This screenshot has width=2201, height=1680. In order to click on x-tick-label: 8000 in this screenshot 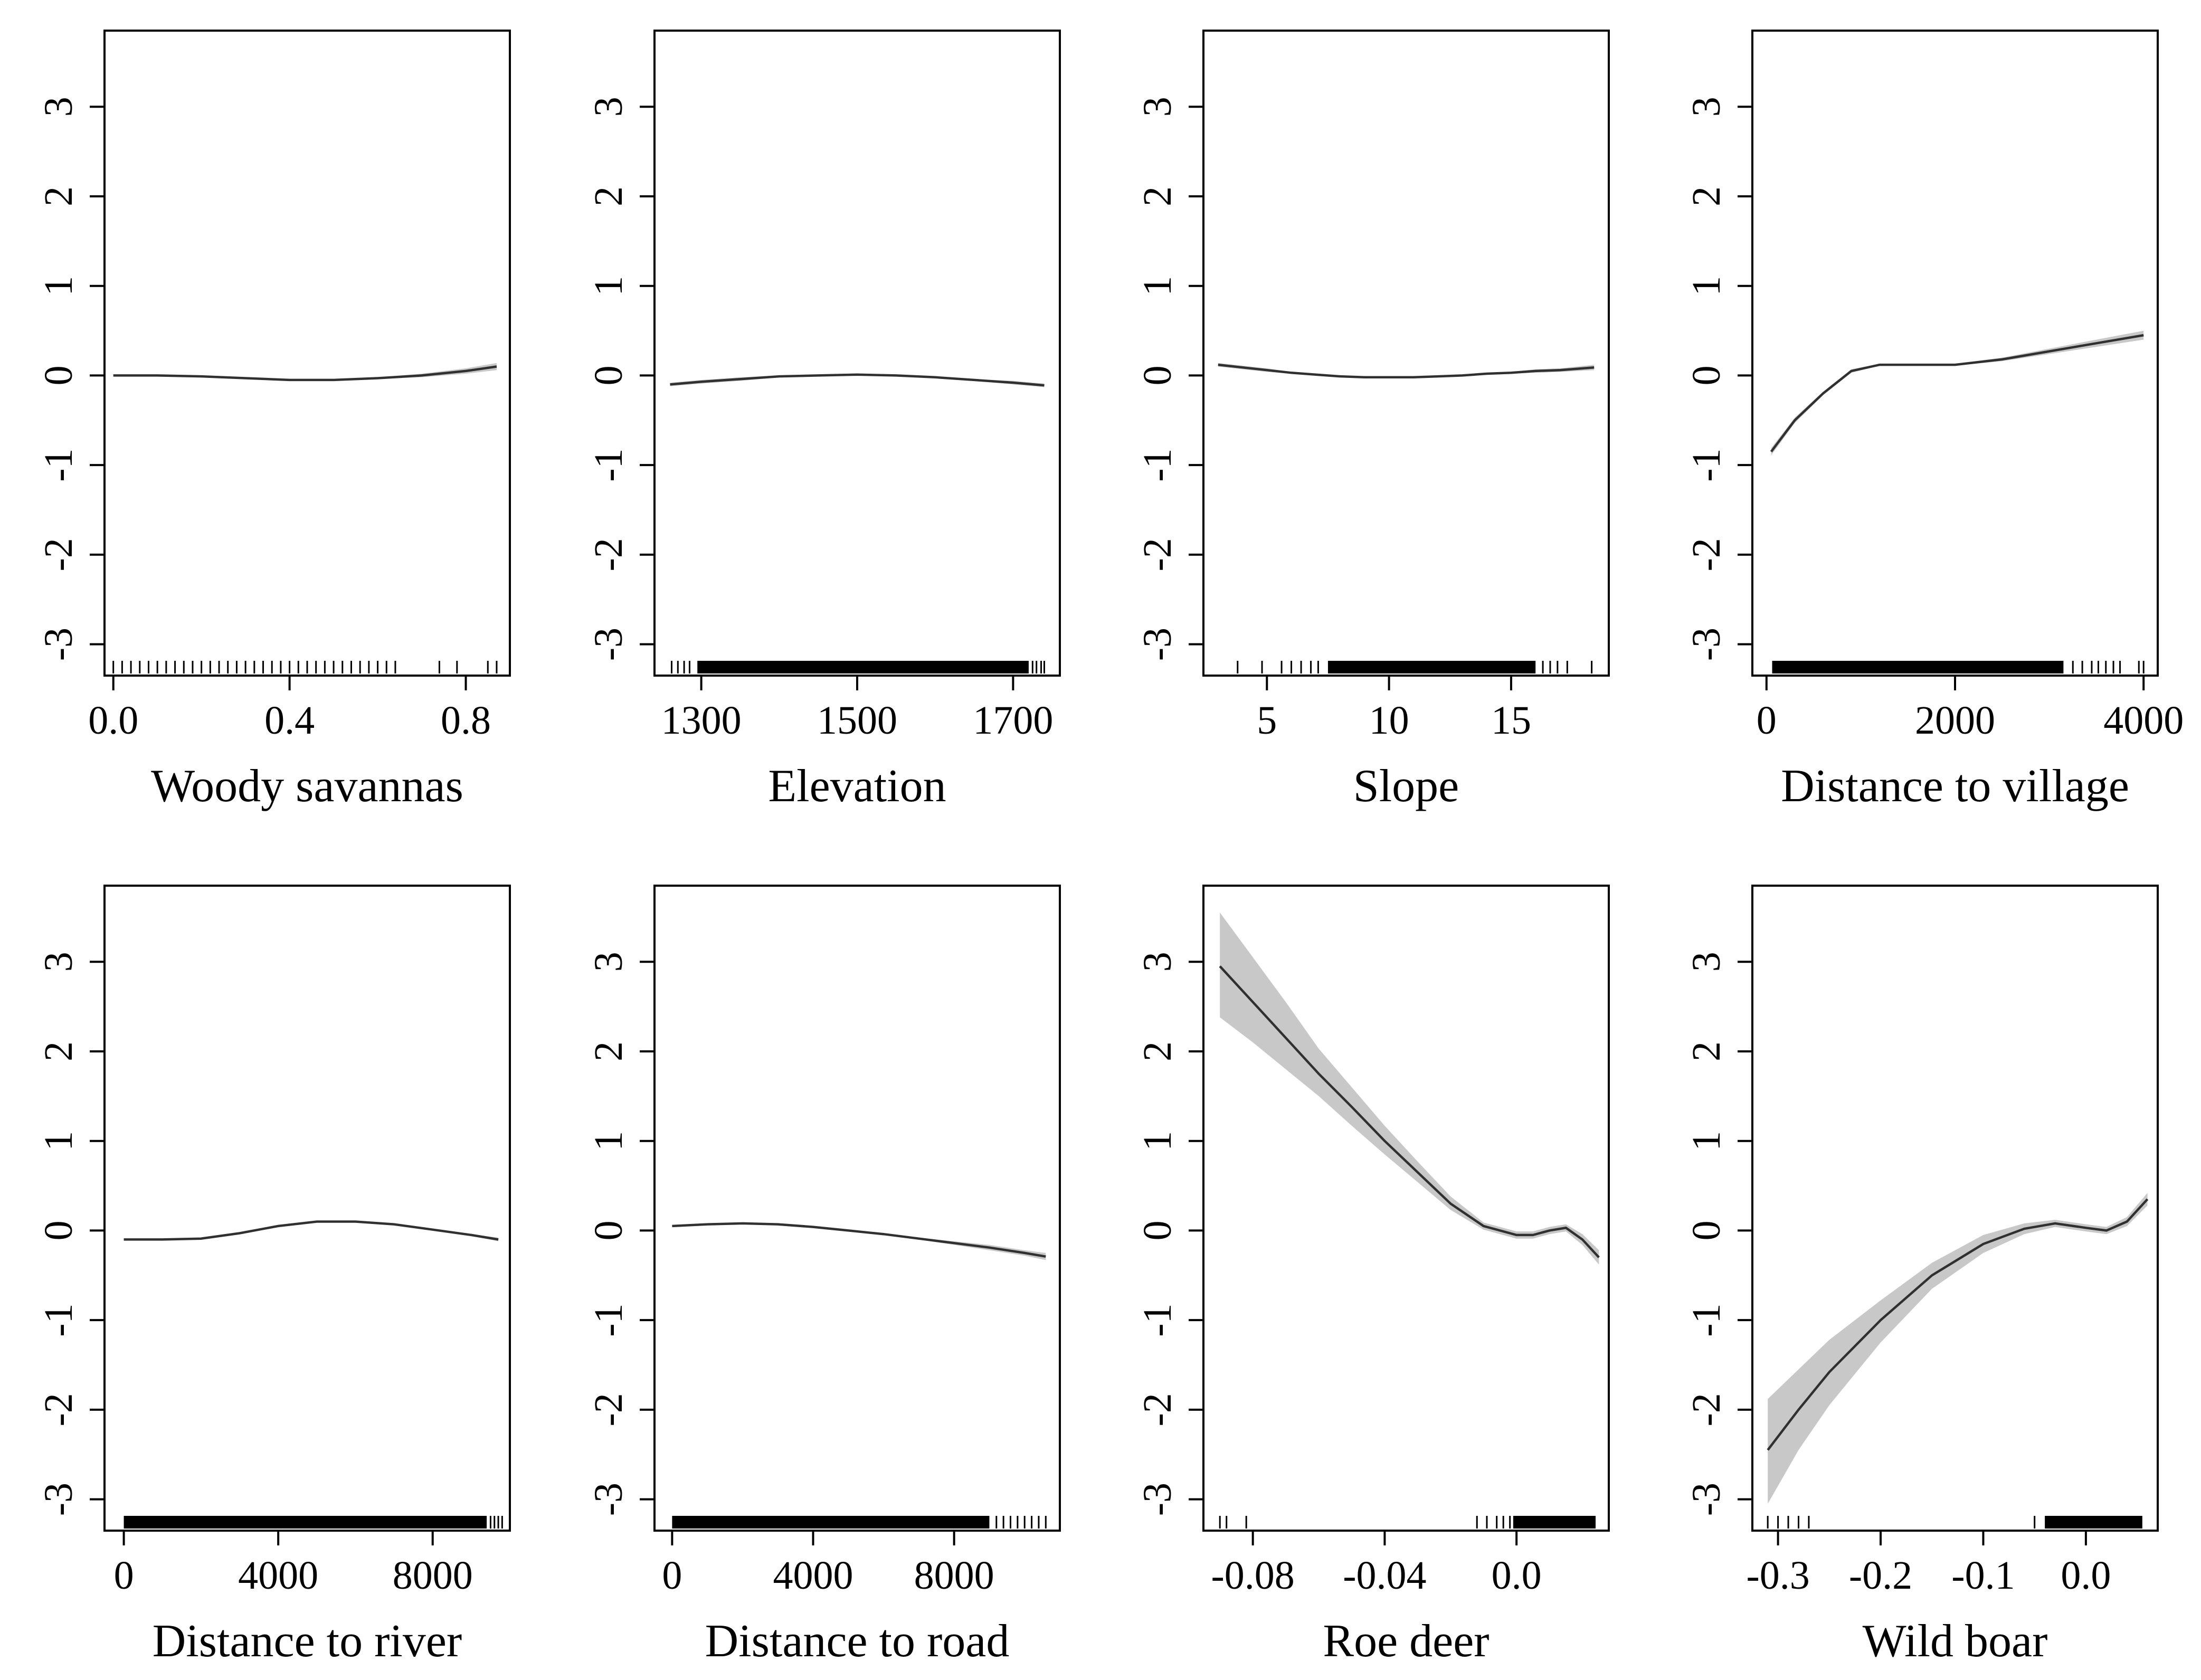, I will do `click(954, 1575)`.